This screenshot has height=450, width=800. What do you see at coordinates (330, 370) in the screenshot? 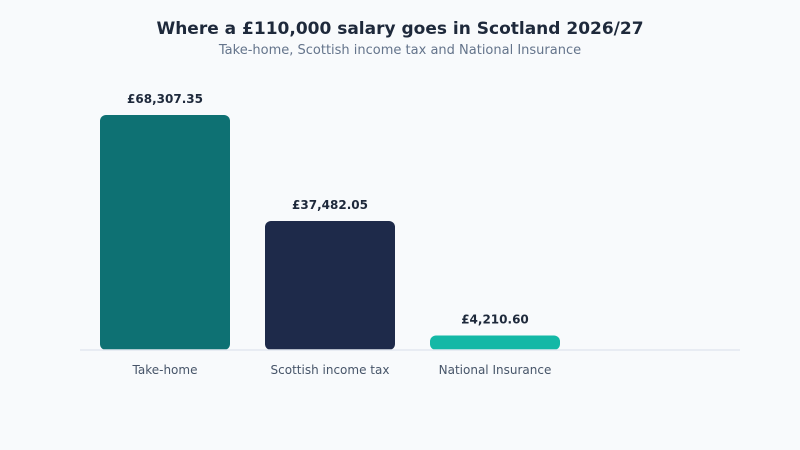
I see `x-tick-label: Scottish income tax` at bounding box center [330, 370].